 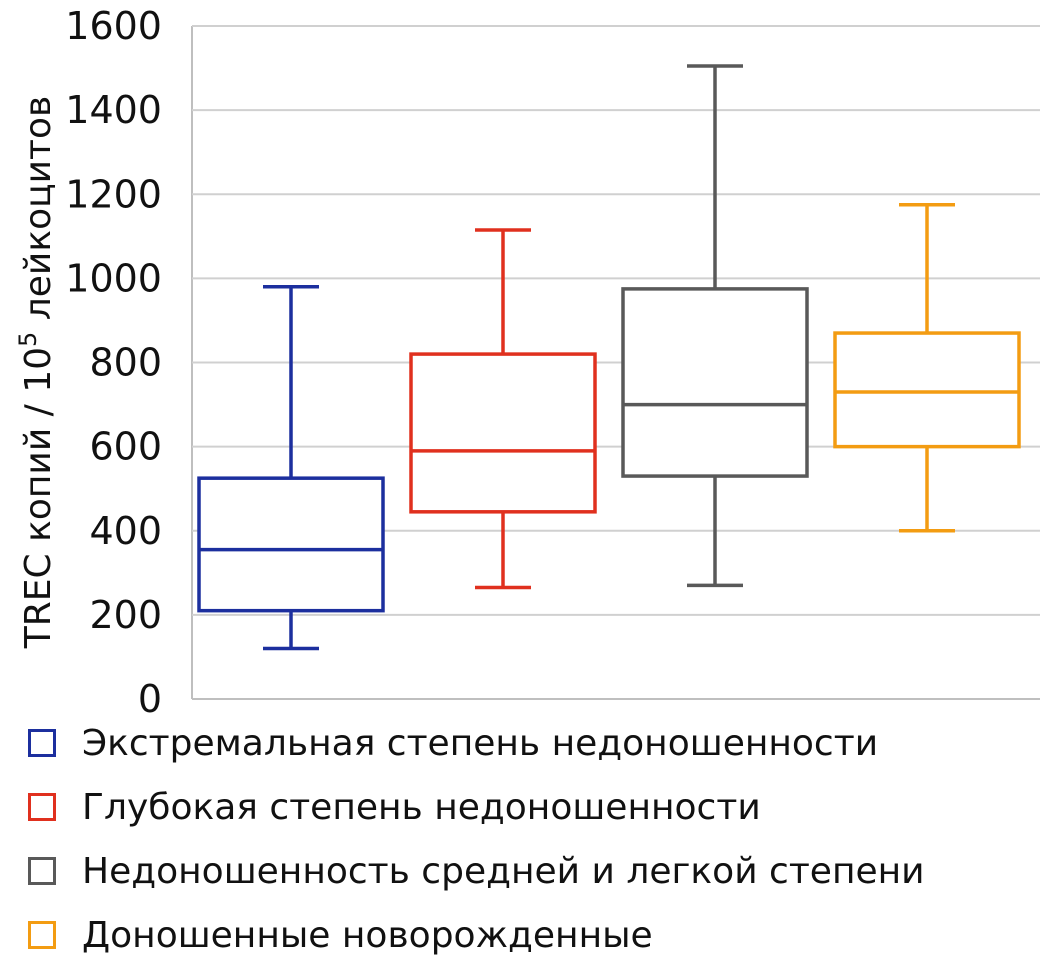 What do you see at coordinates (113, 194) in the screenshot?
I see `y-tick-label: 1200` at bounding box center [113, 194].